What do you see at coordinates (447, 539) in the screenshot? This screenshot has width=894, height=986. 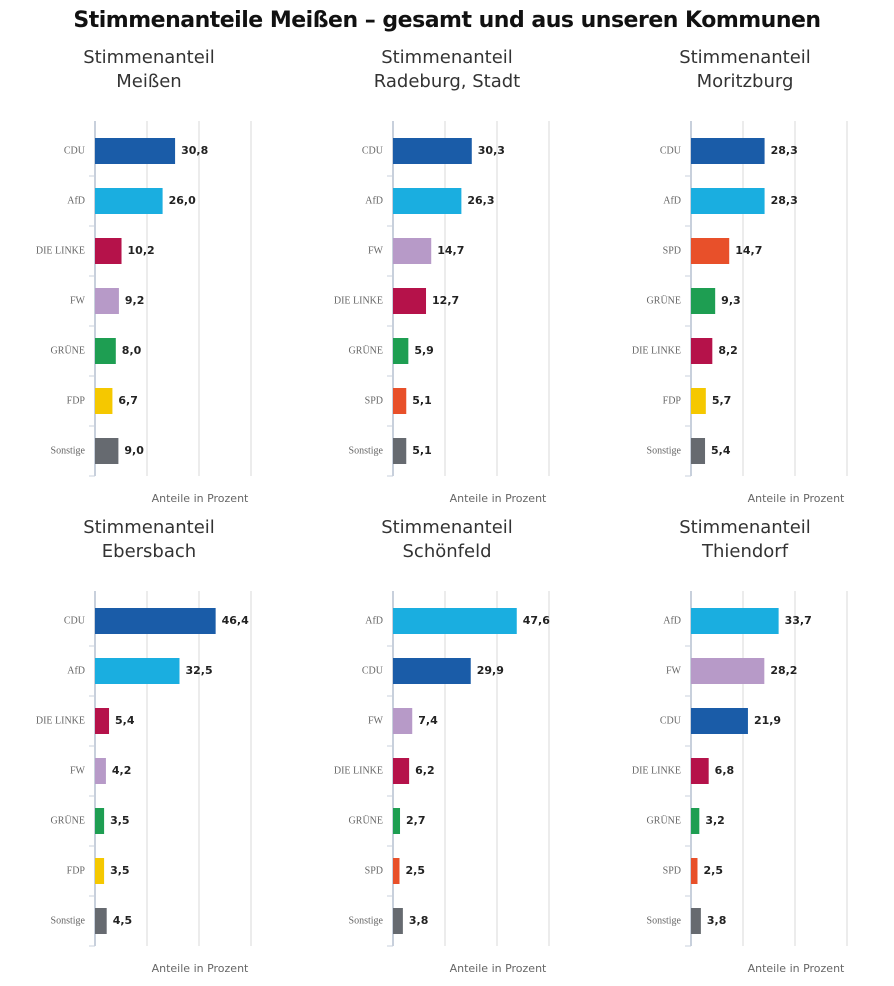 I see `chart-title: Stimmenanteil Schönfeld` at bounding box center [447, 539].